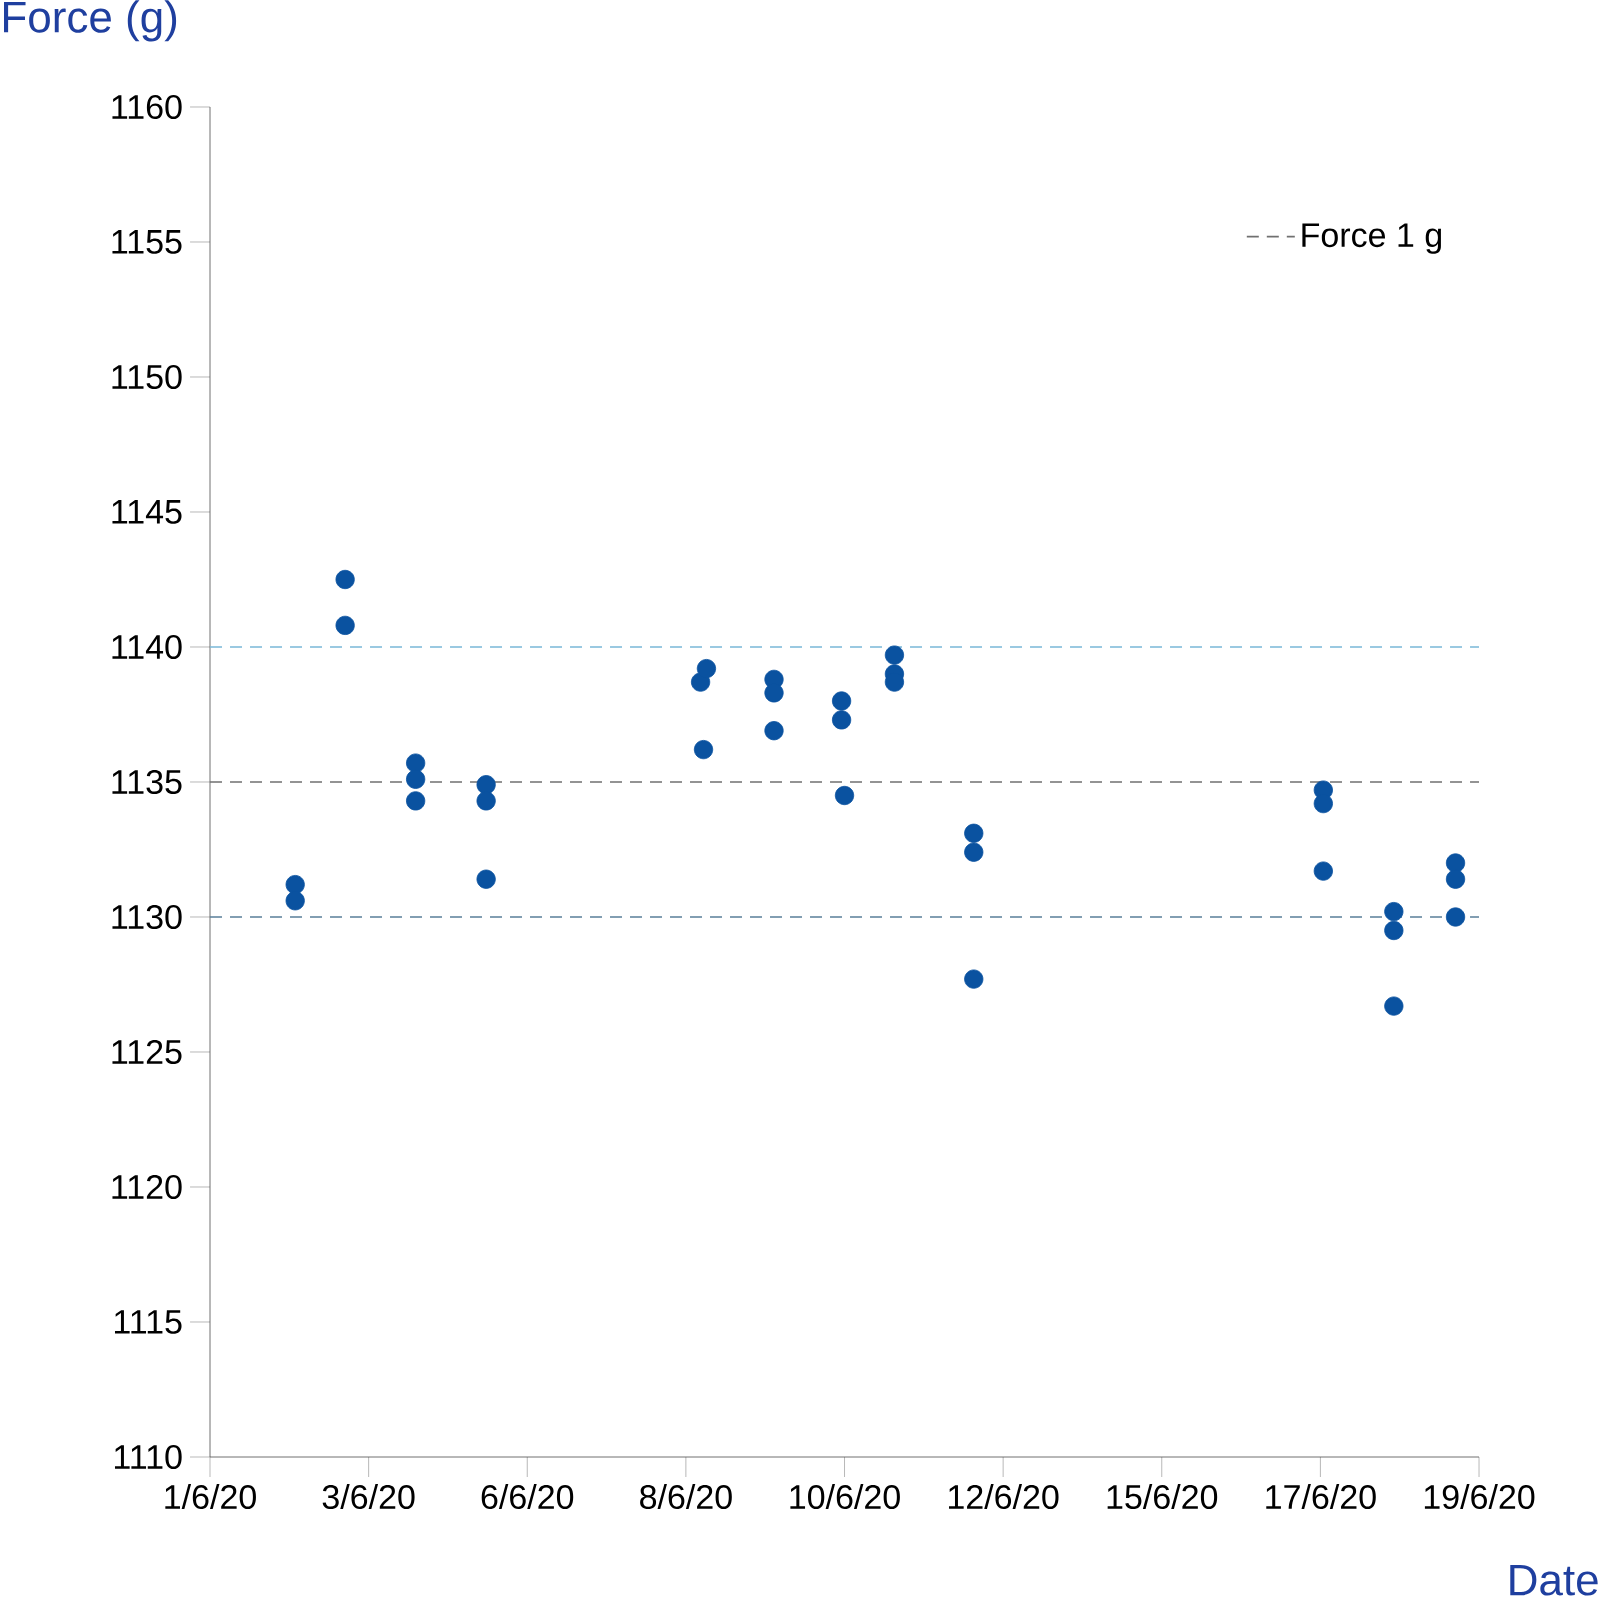 Image resolution: width=1600 pixels, height=1600 pixels. What do you see at coordinates (527, 1497) in the screenshot?
I see `x-tick-label: 6/6/20` at bounding box center [527, 1497].